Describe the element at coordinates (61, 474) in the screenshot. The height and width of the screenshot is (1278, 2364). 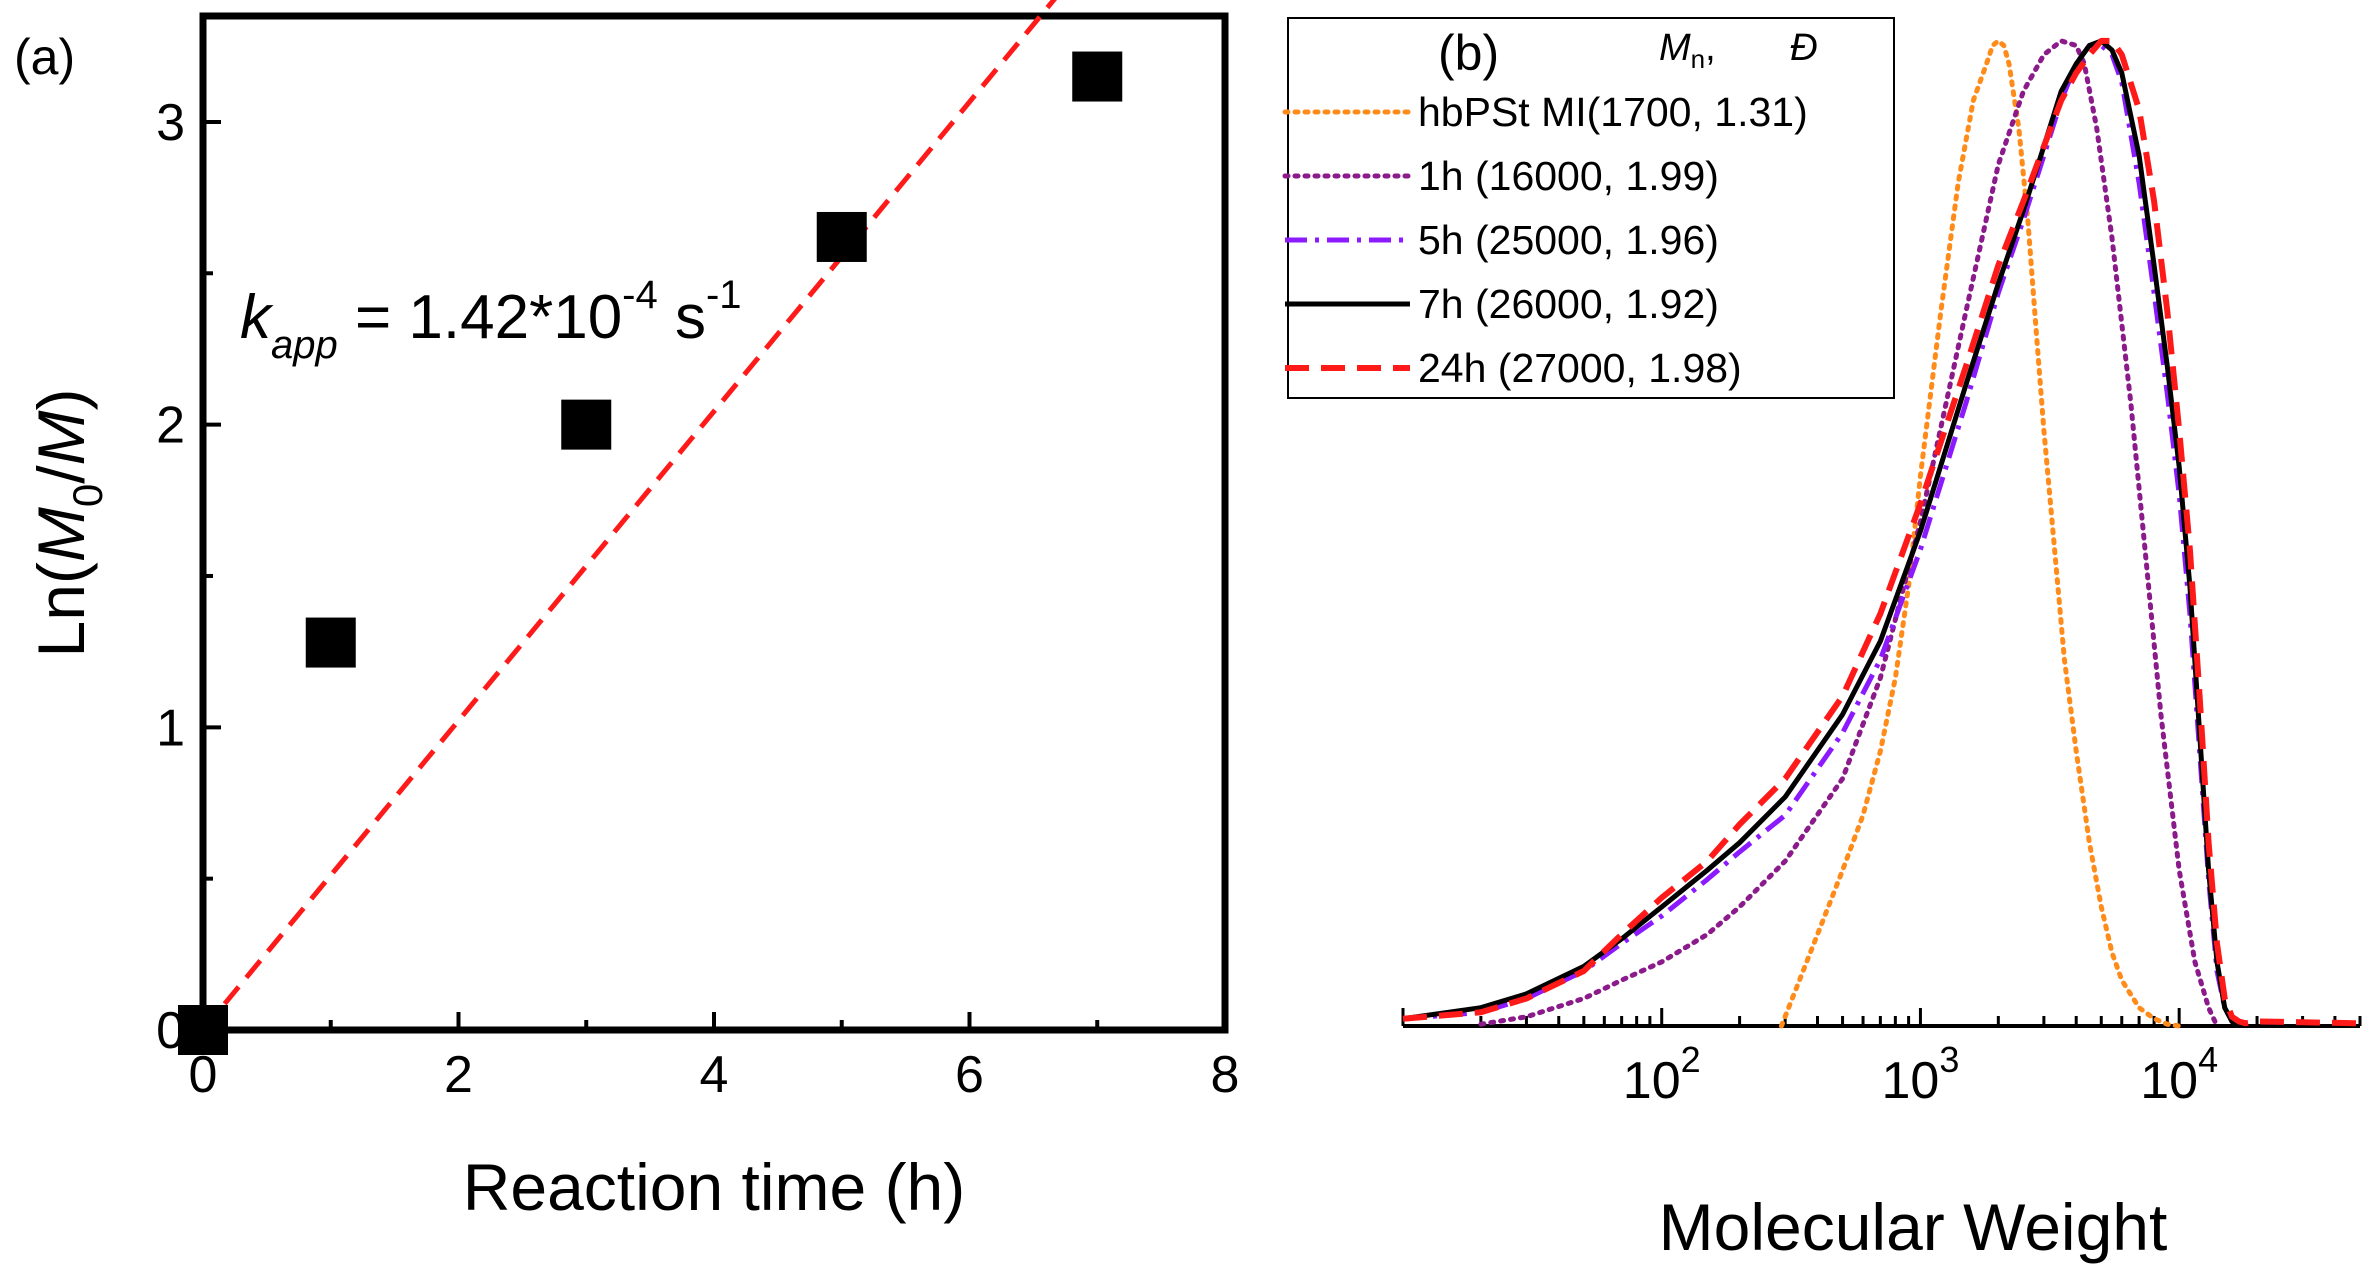
I see `y-title-slash: /` at that location.